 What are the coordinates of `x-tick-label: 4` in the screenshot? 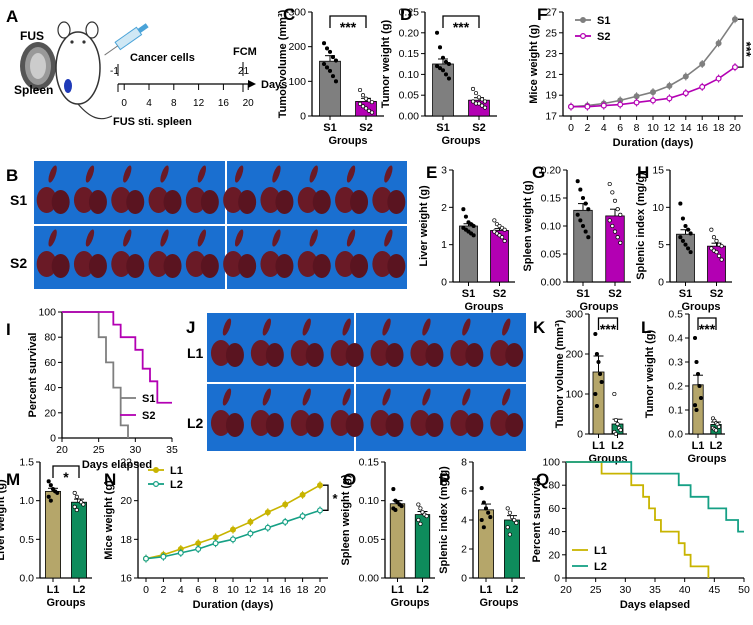 It's located at (181, 590).